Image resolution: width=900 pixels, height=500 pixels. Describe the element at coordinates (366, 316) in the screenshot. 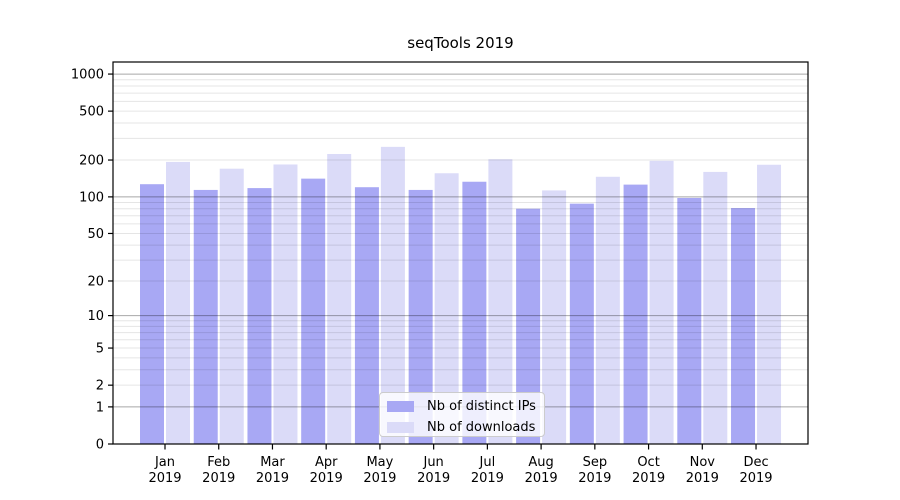

I see `bar-distinct-ips-may` at that location.